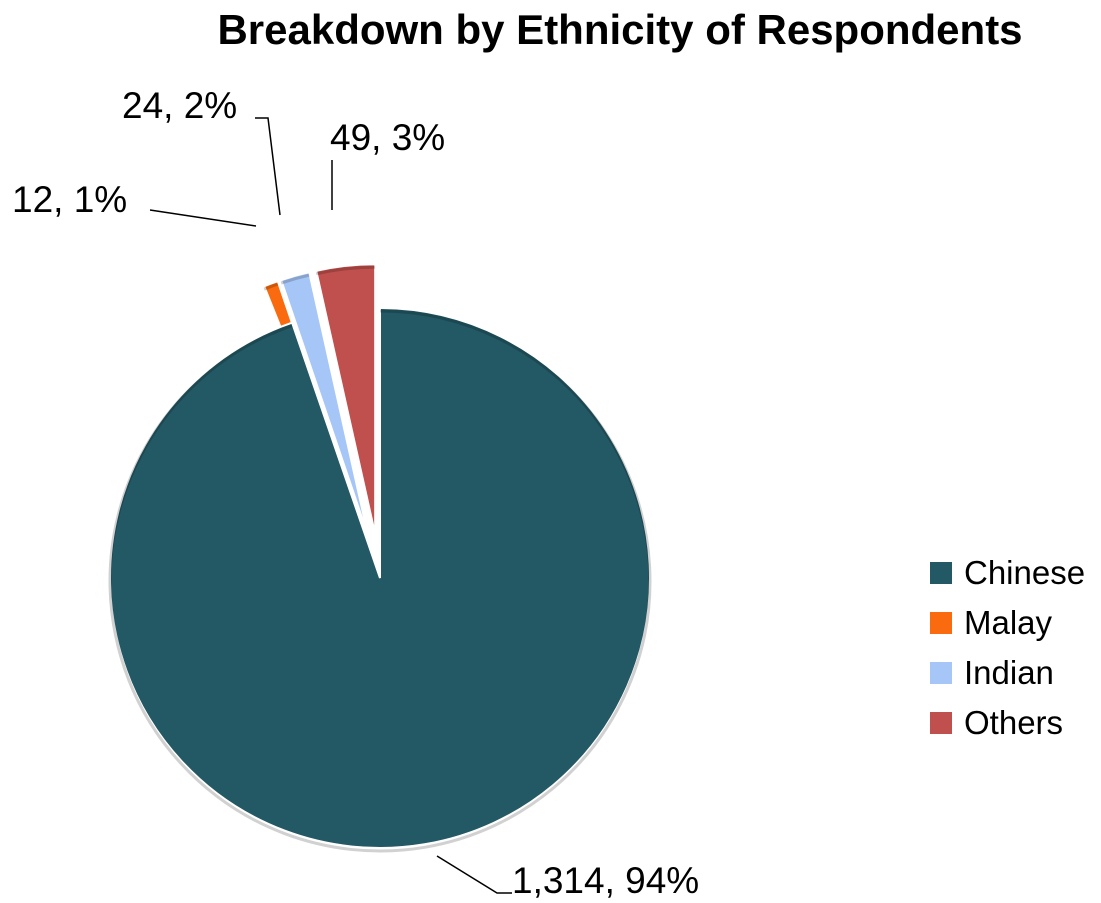 This screenshot has width=1101, height=903. I want to click on pie-slice-others, so click(346, 399).